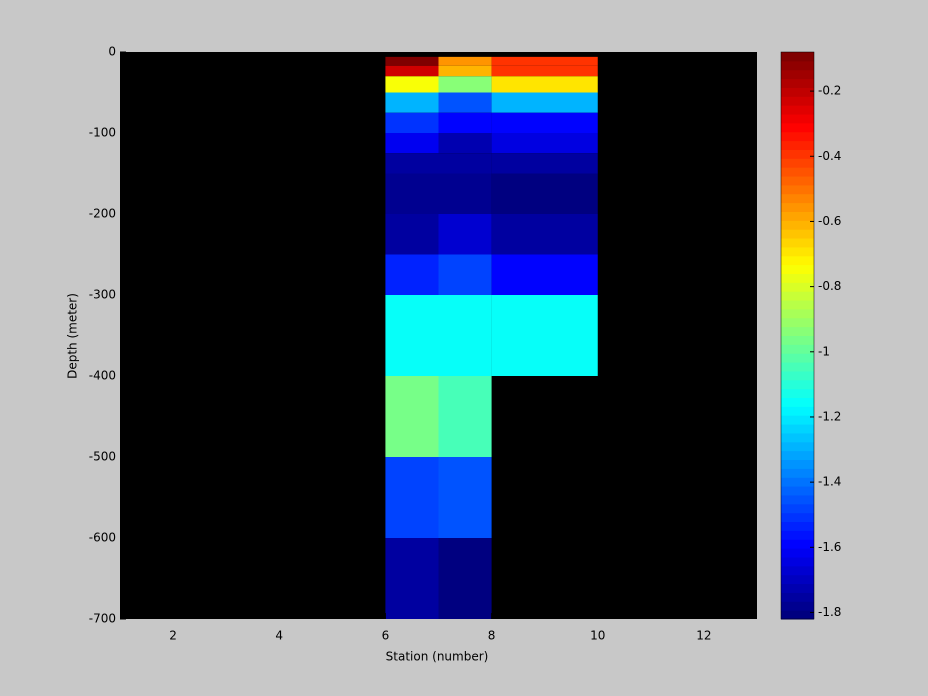 Image resolution: width=928 pixels, height=696 pixels. Describe the element at coordinates (492, 636) in the screenshot. I see `x-tick-label: 8` at that location.